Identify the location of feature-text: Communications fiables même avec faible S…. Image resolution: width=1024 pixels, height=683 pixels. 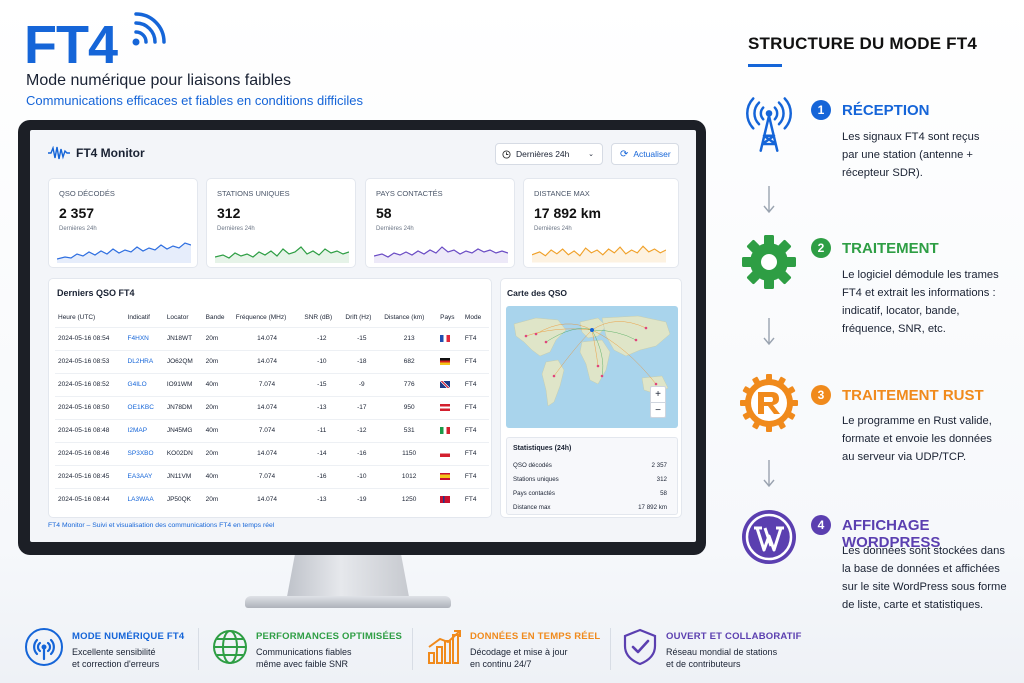
(304, 658).